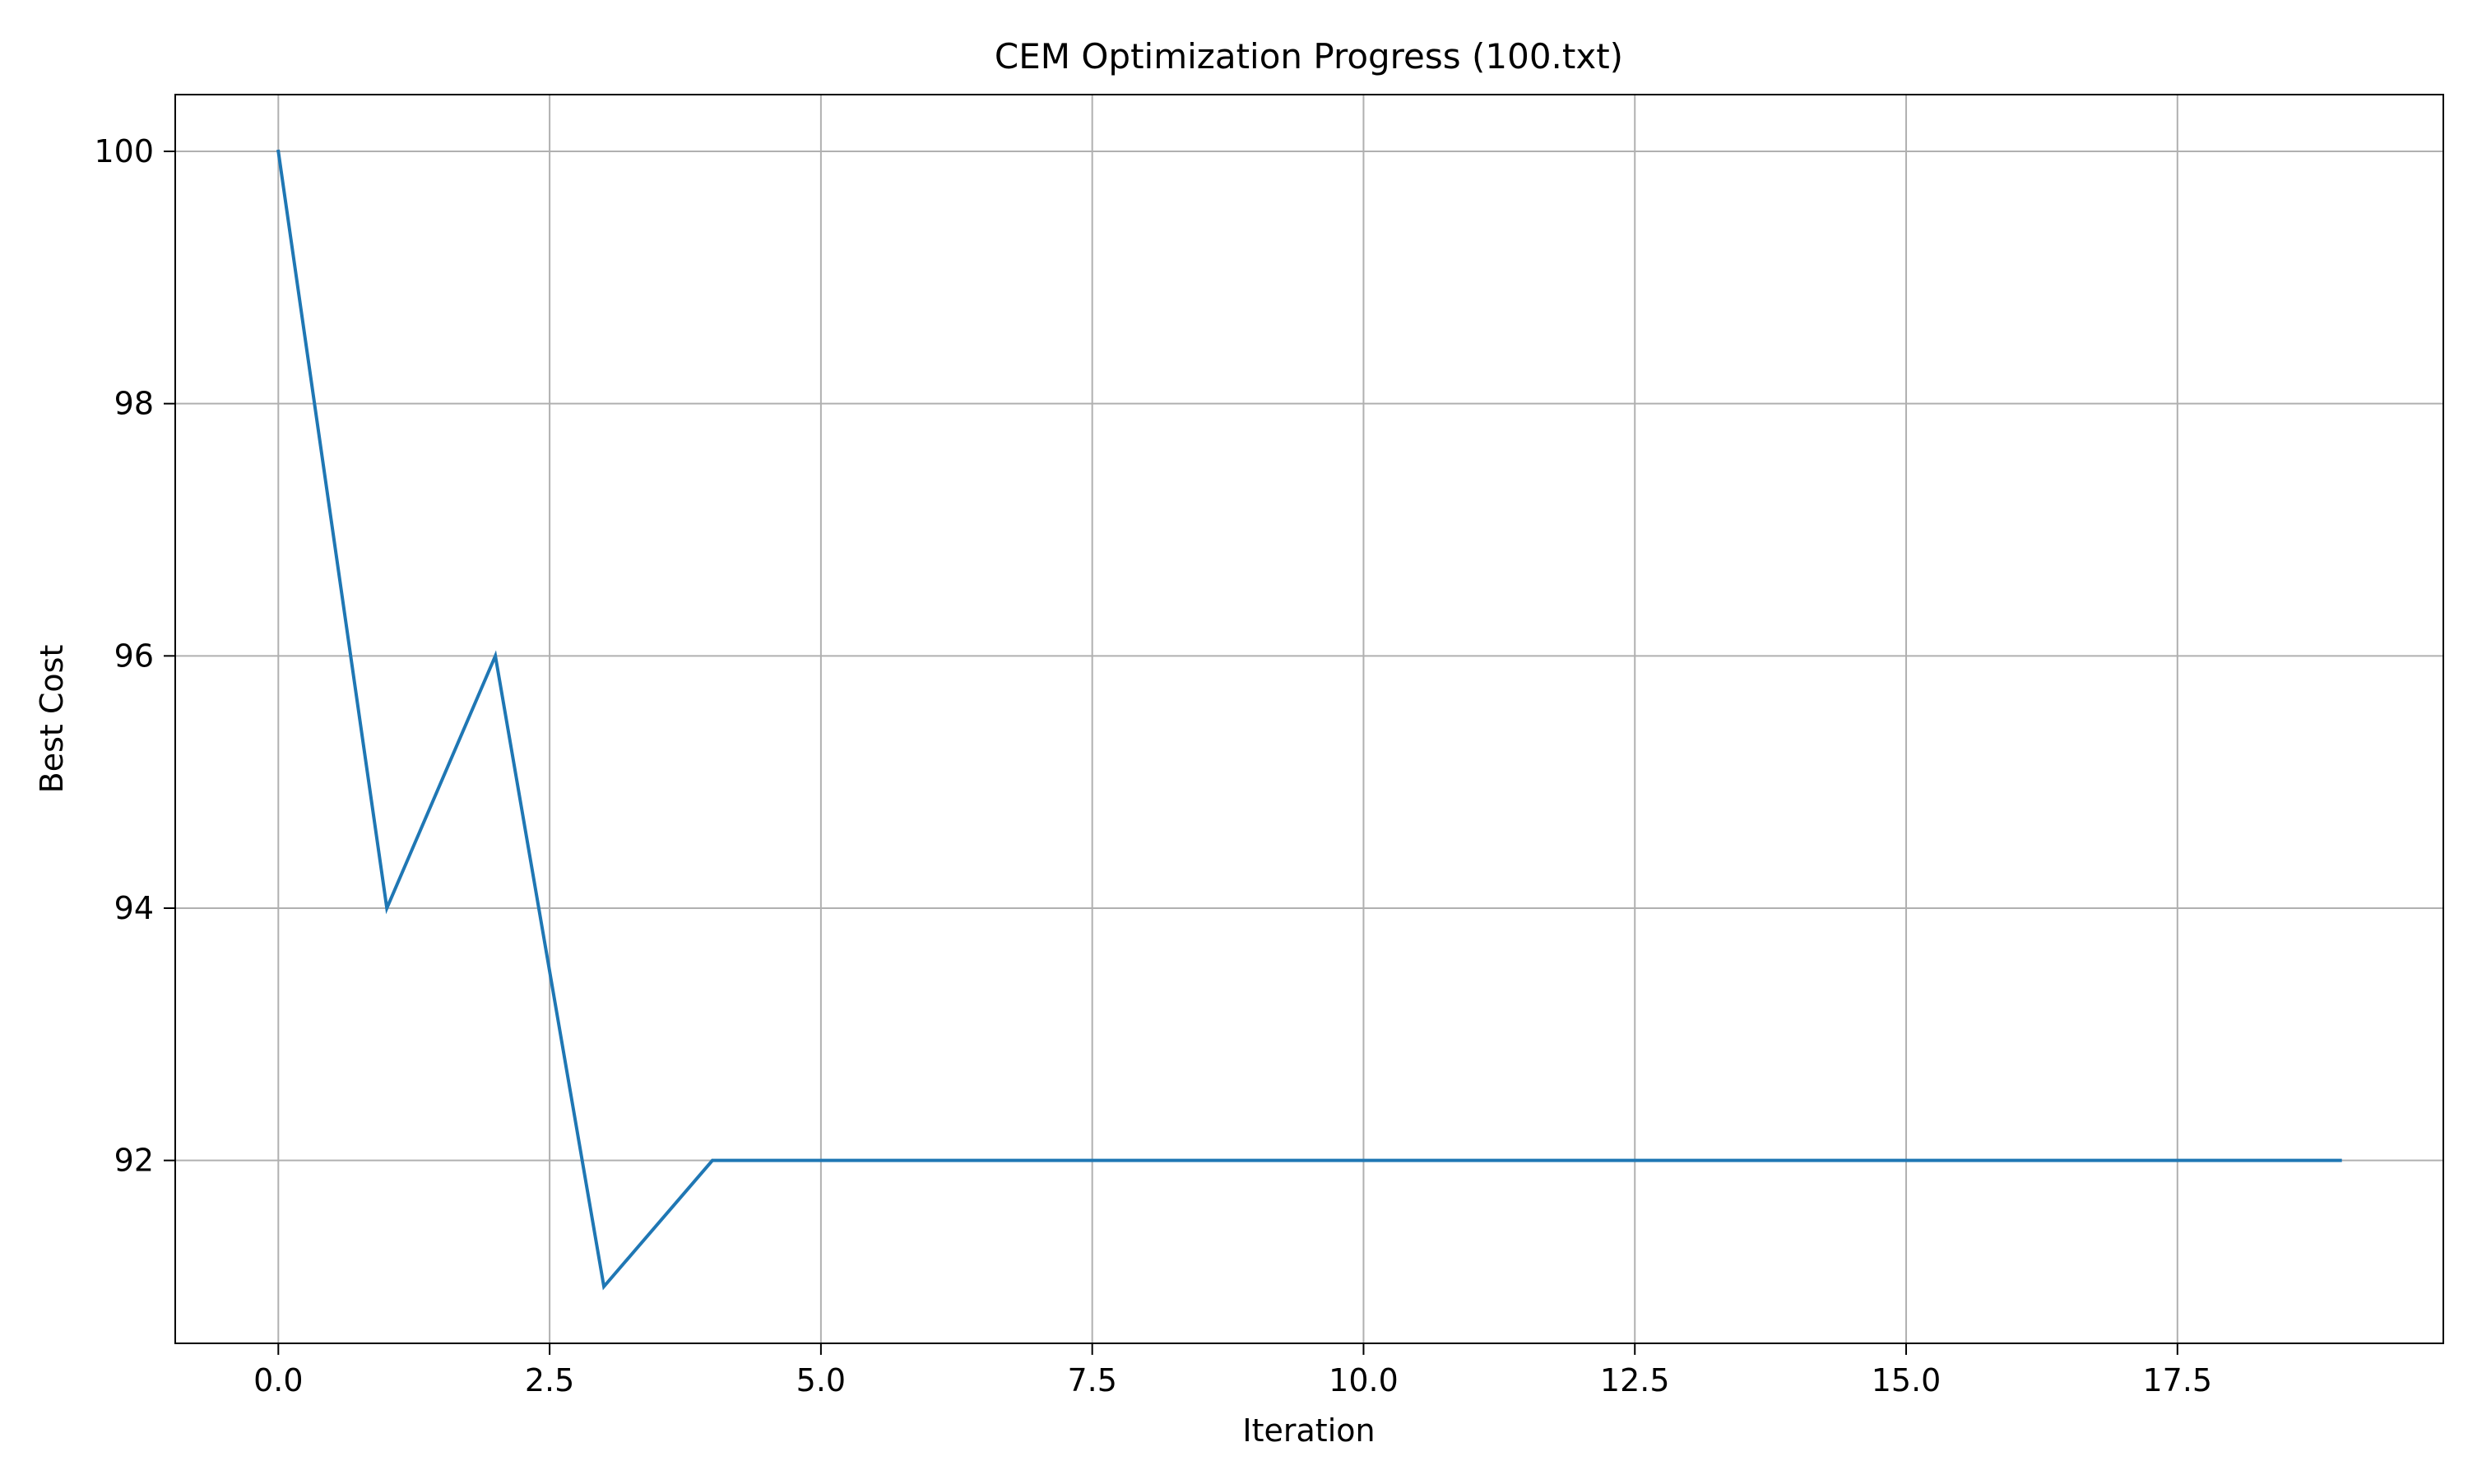 The width and height of the screenshot is (2468, 1484). Describe the element at coordinates (1091, 1380) in the screenshot. I see `x-tick-label: 7.5` at that location.